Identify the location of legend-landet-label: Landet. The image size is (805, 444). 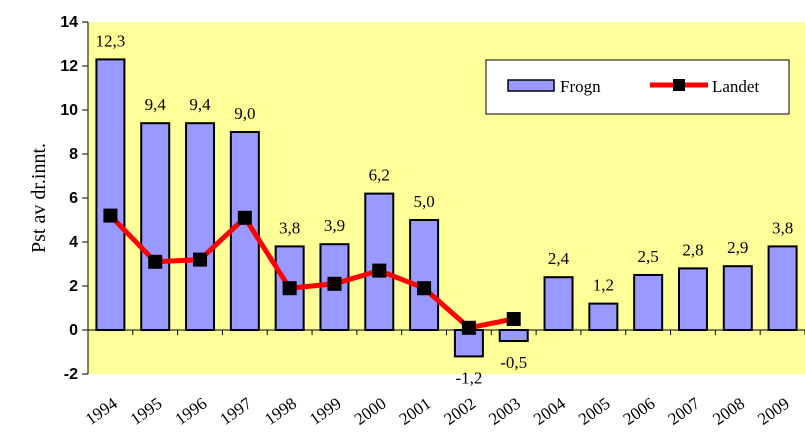
(735, 86).